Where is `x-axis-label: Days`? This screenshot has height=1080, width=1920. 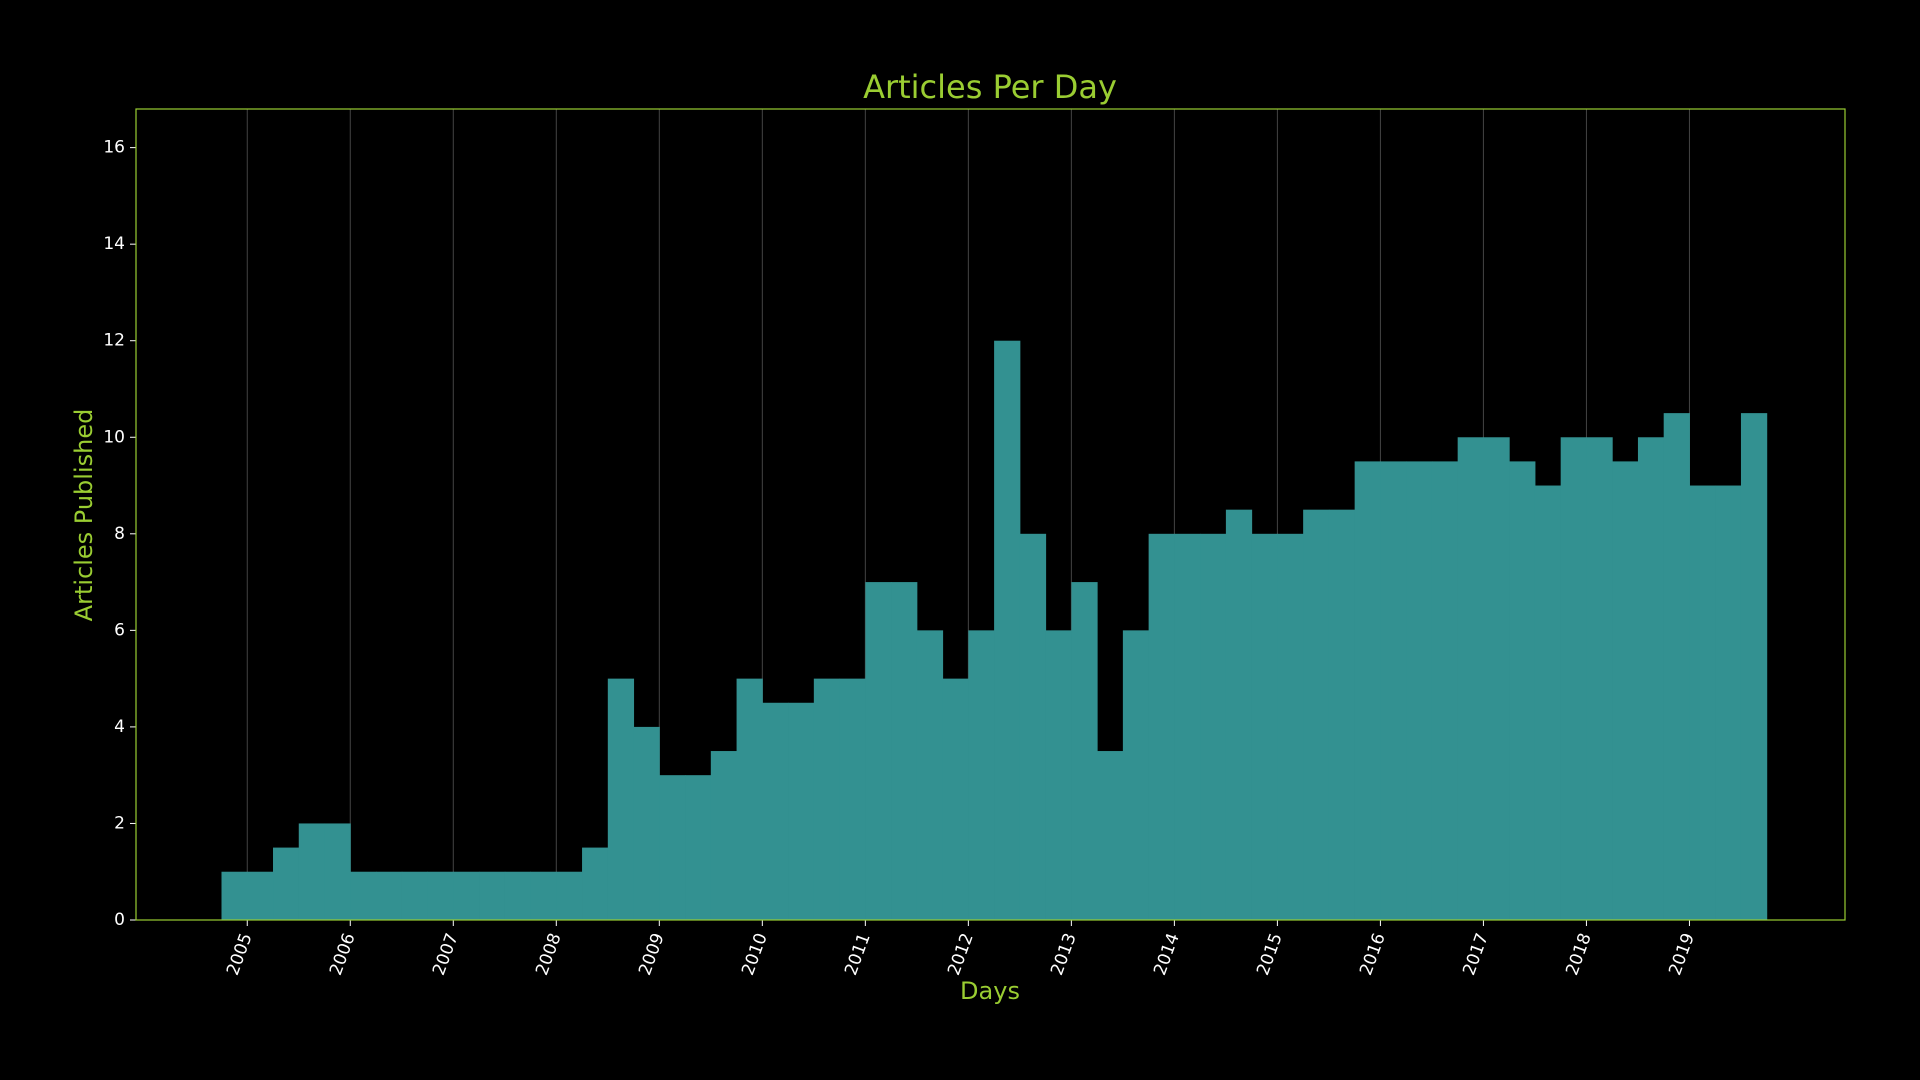 x-axis-label: Days is located at coordinates (990, 991).